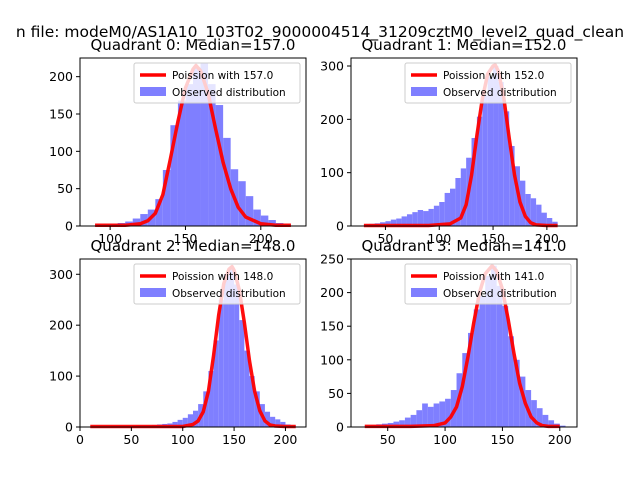 The image size is (640, 480). I want to click on legend-label-poisson: Poission with 152.0, so click(493, 76).